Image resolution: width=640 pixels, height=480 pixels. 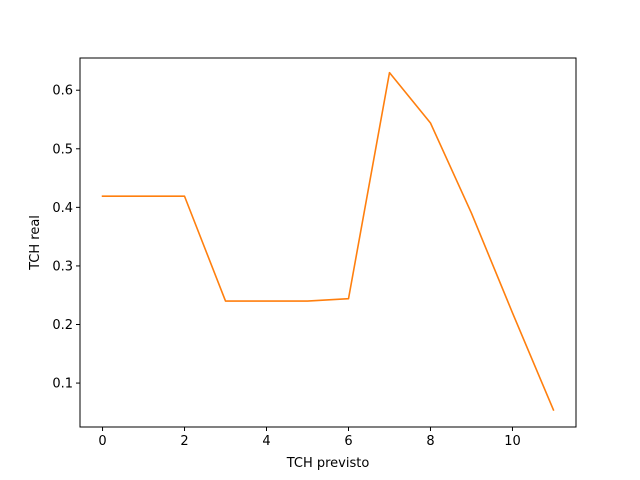 What do you see at coordinates (328, 463) in the screenshot?
I see `x-axis-label: TCH previsto` at bounding box center [328, 463].